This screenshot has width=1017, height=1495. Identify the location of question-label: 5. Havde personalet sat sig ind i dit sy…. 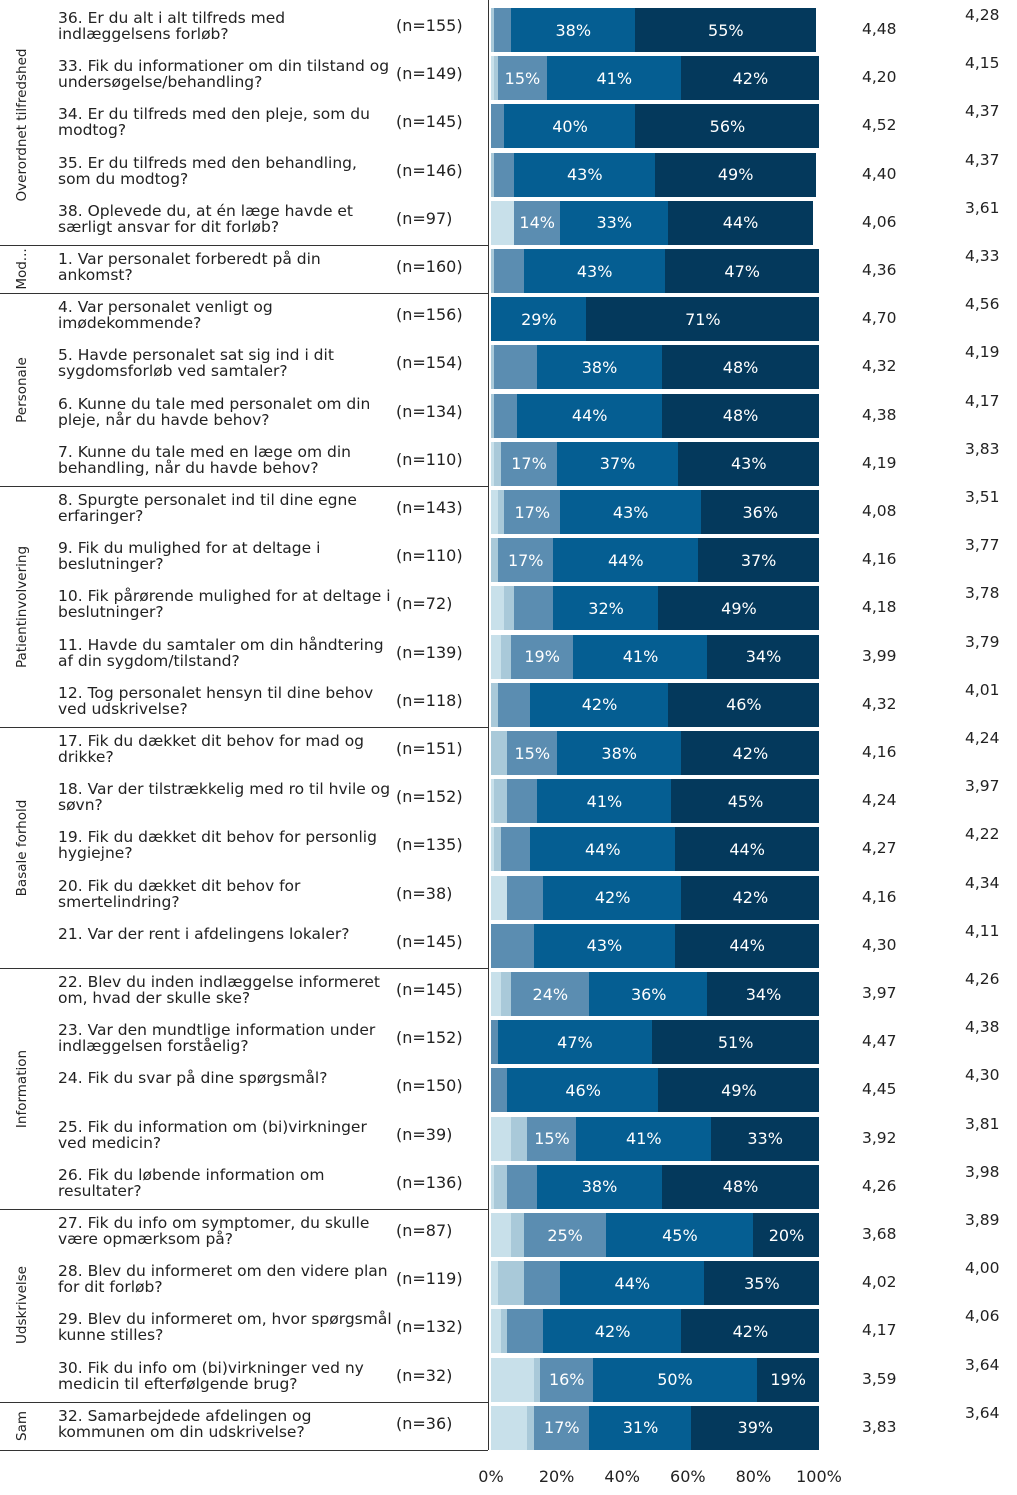
(196, 363).